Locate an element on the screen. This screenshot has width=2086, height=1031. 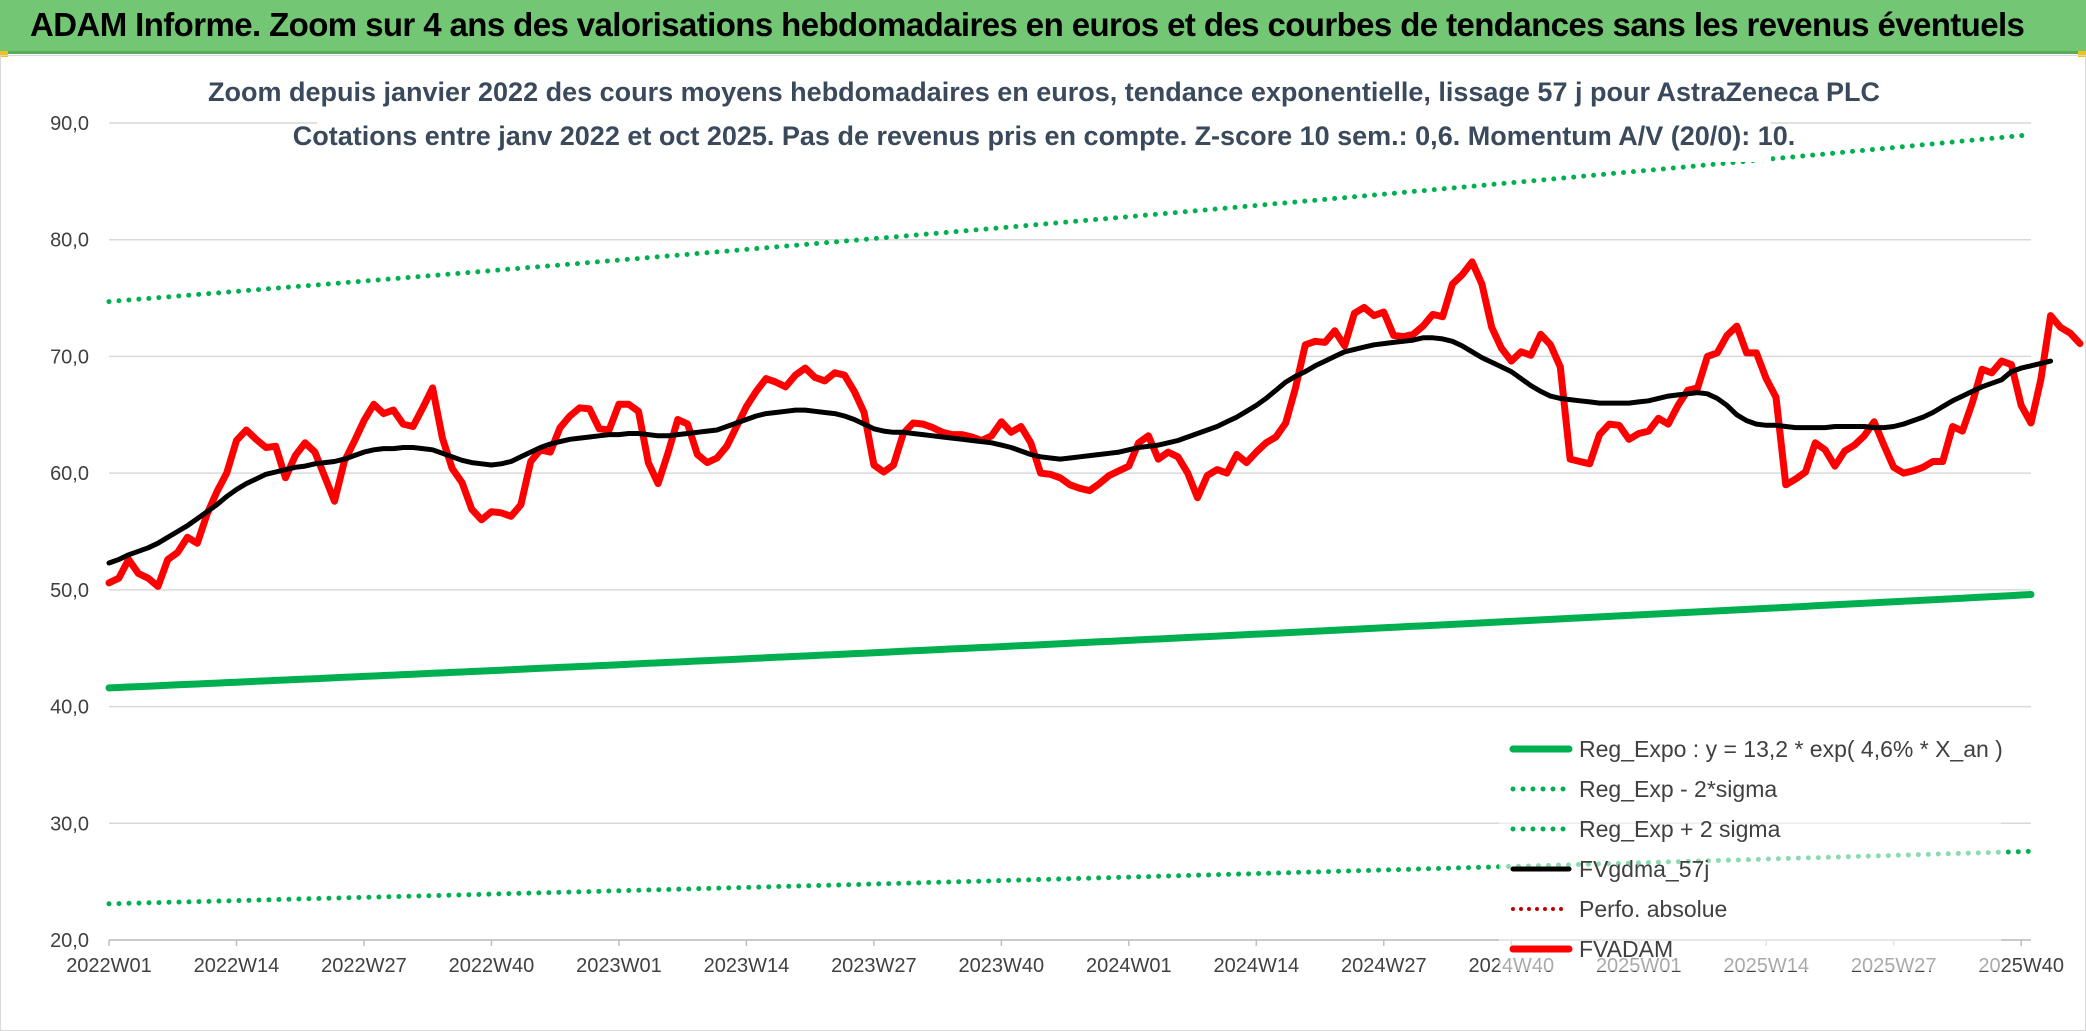
x-tick-label: 2024W14 is located at coordinates (1257, 966).